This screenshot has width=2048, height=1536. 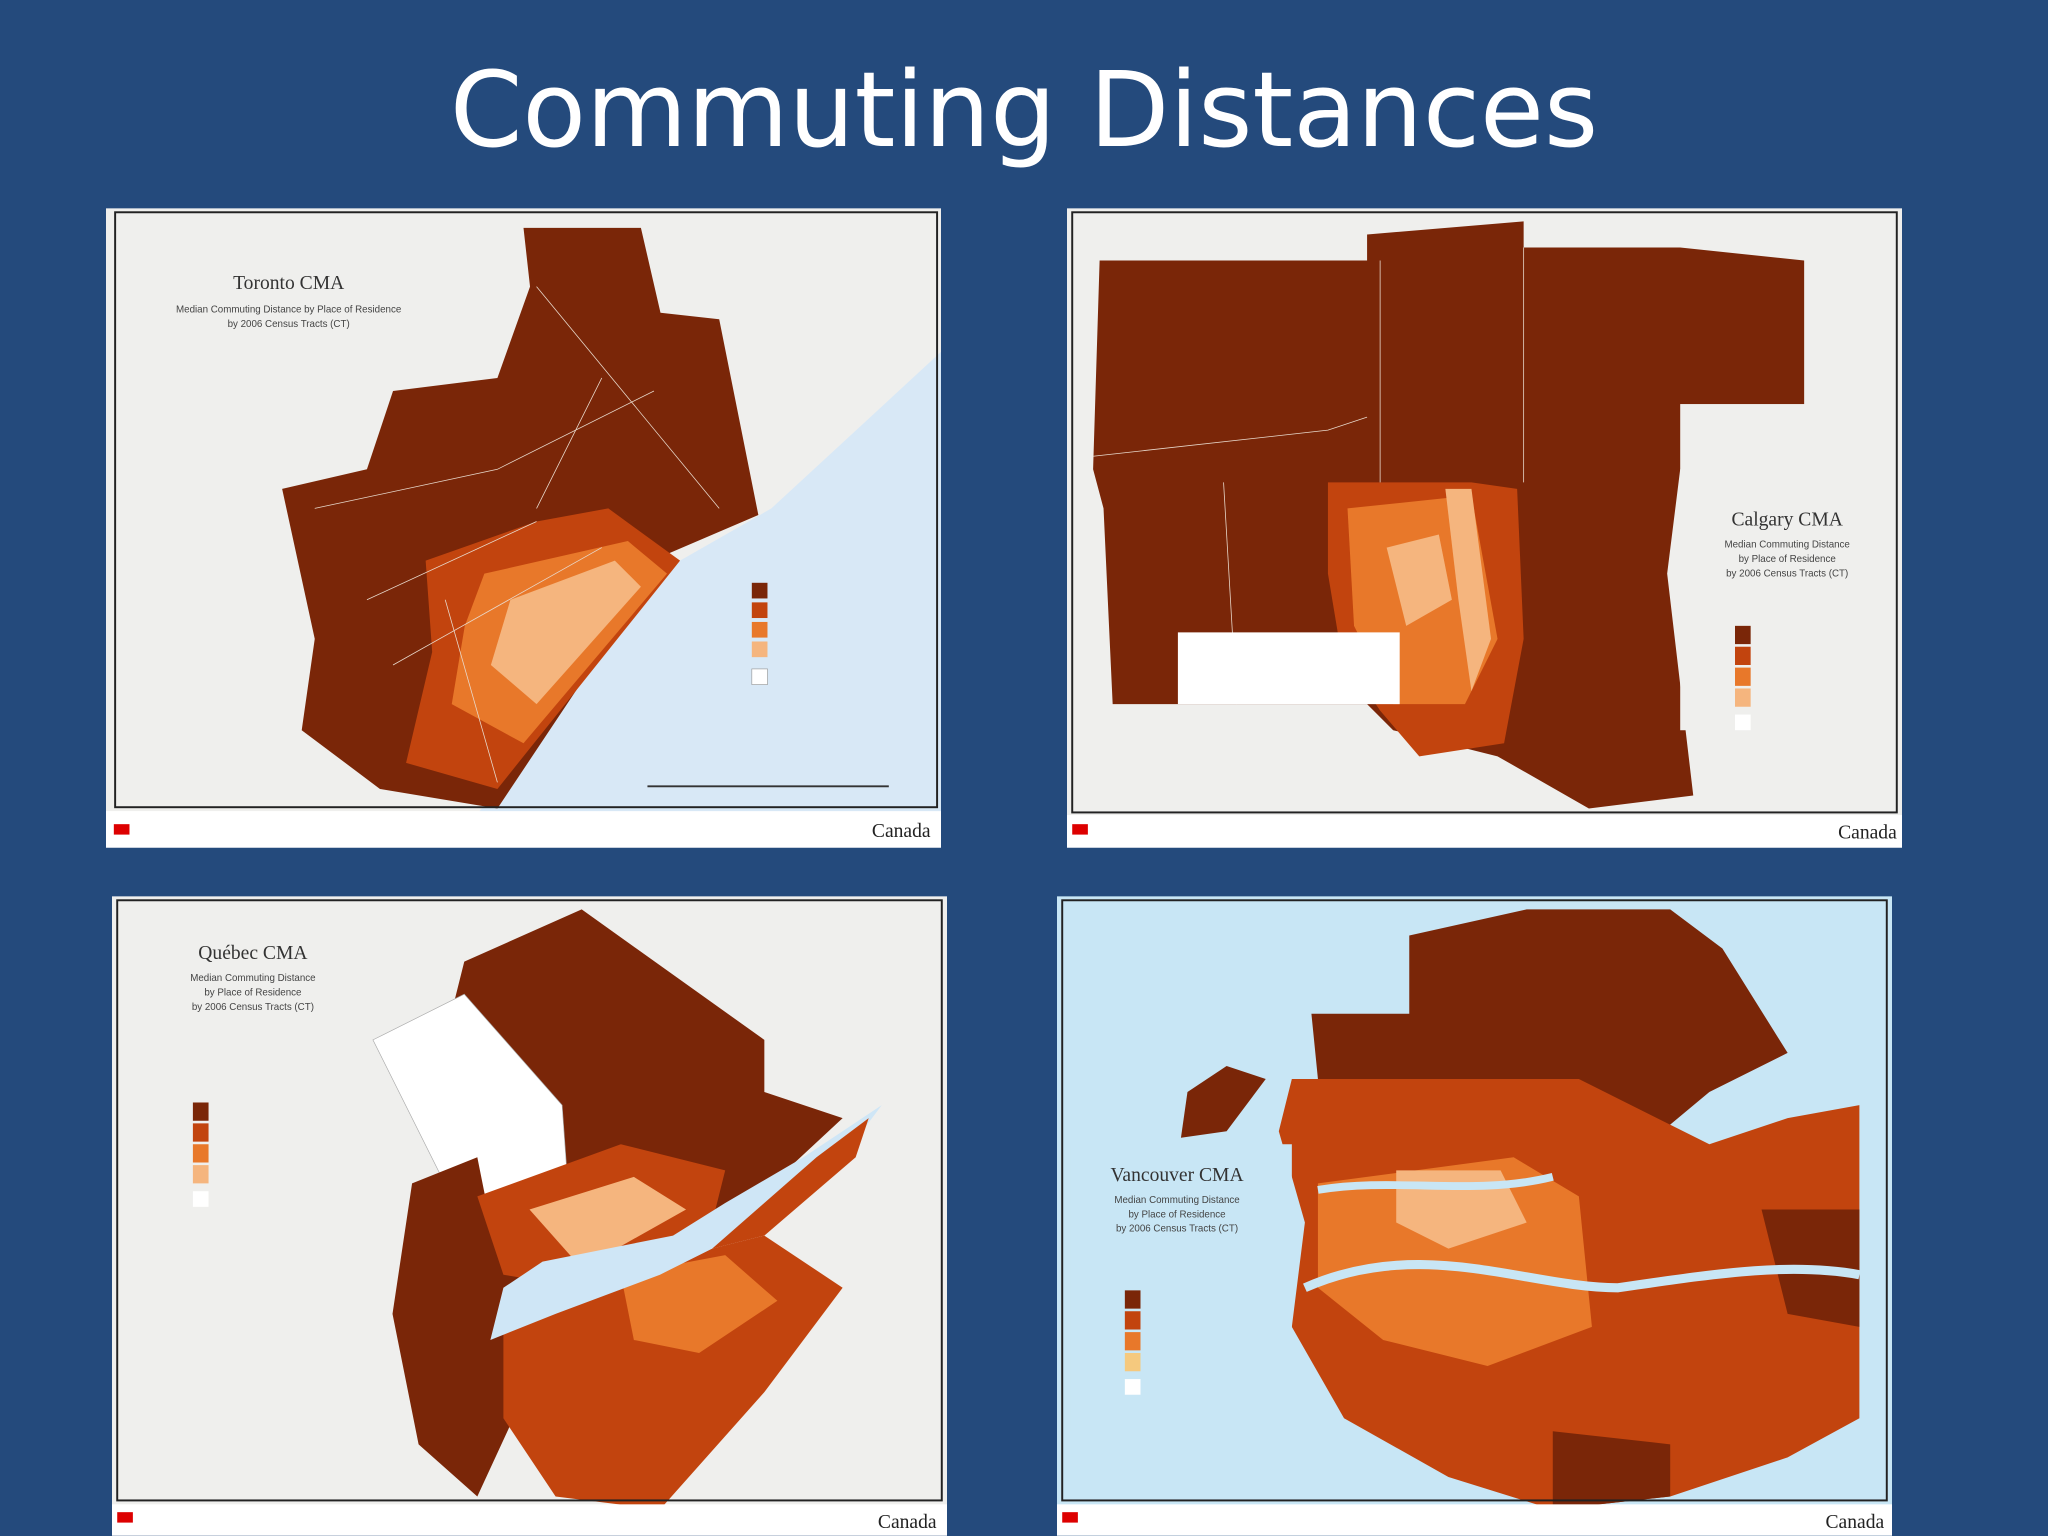 I want to click on map-title: Québec CMA, so click(x=252, y=953).